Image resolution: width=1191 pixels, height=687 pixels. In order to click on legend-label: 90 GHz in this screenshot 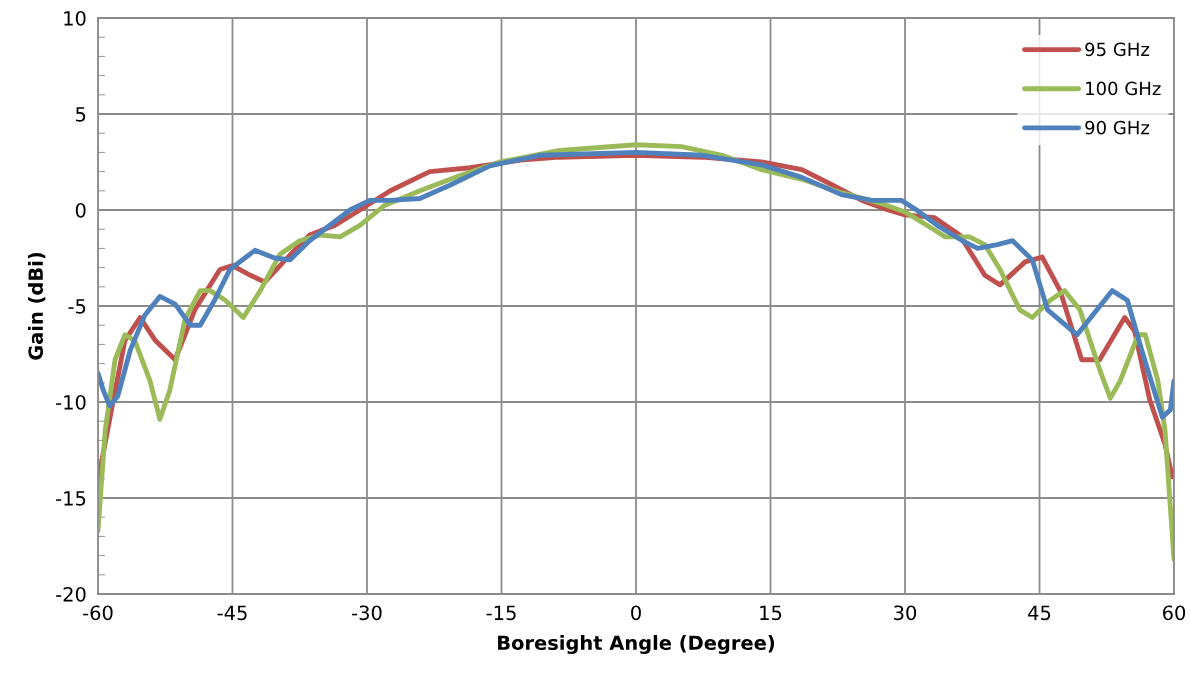, I will do `click(1117, 127)`.